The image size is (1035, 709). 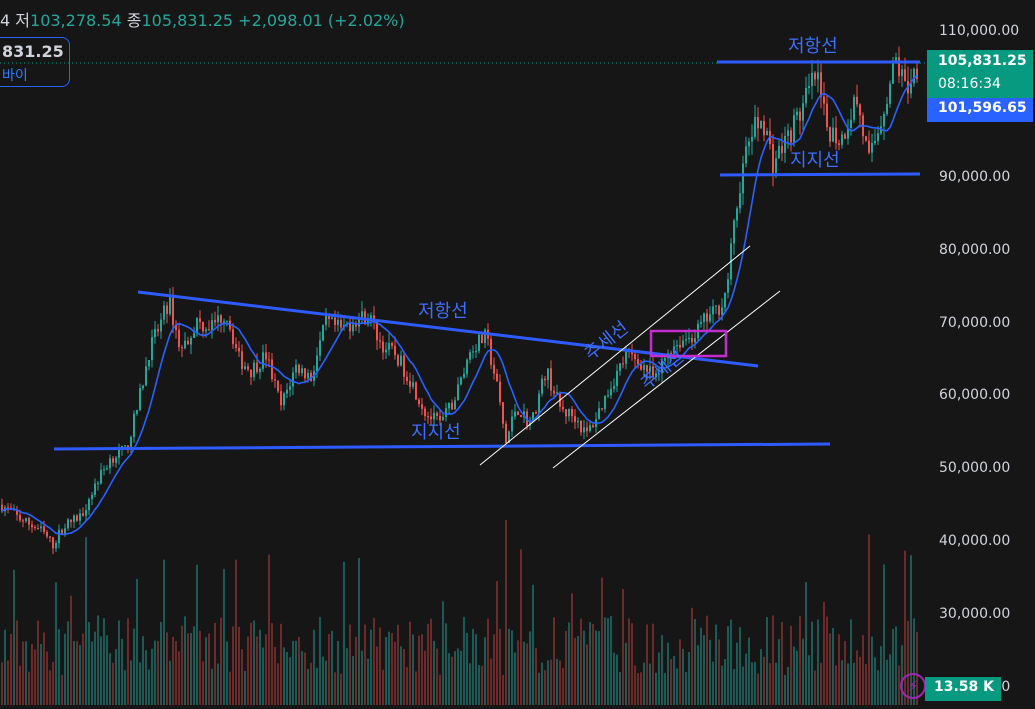 I want to click on change-percent: (+2.02%), so click(x=366, y=20).